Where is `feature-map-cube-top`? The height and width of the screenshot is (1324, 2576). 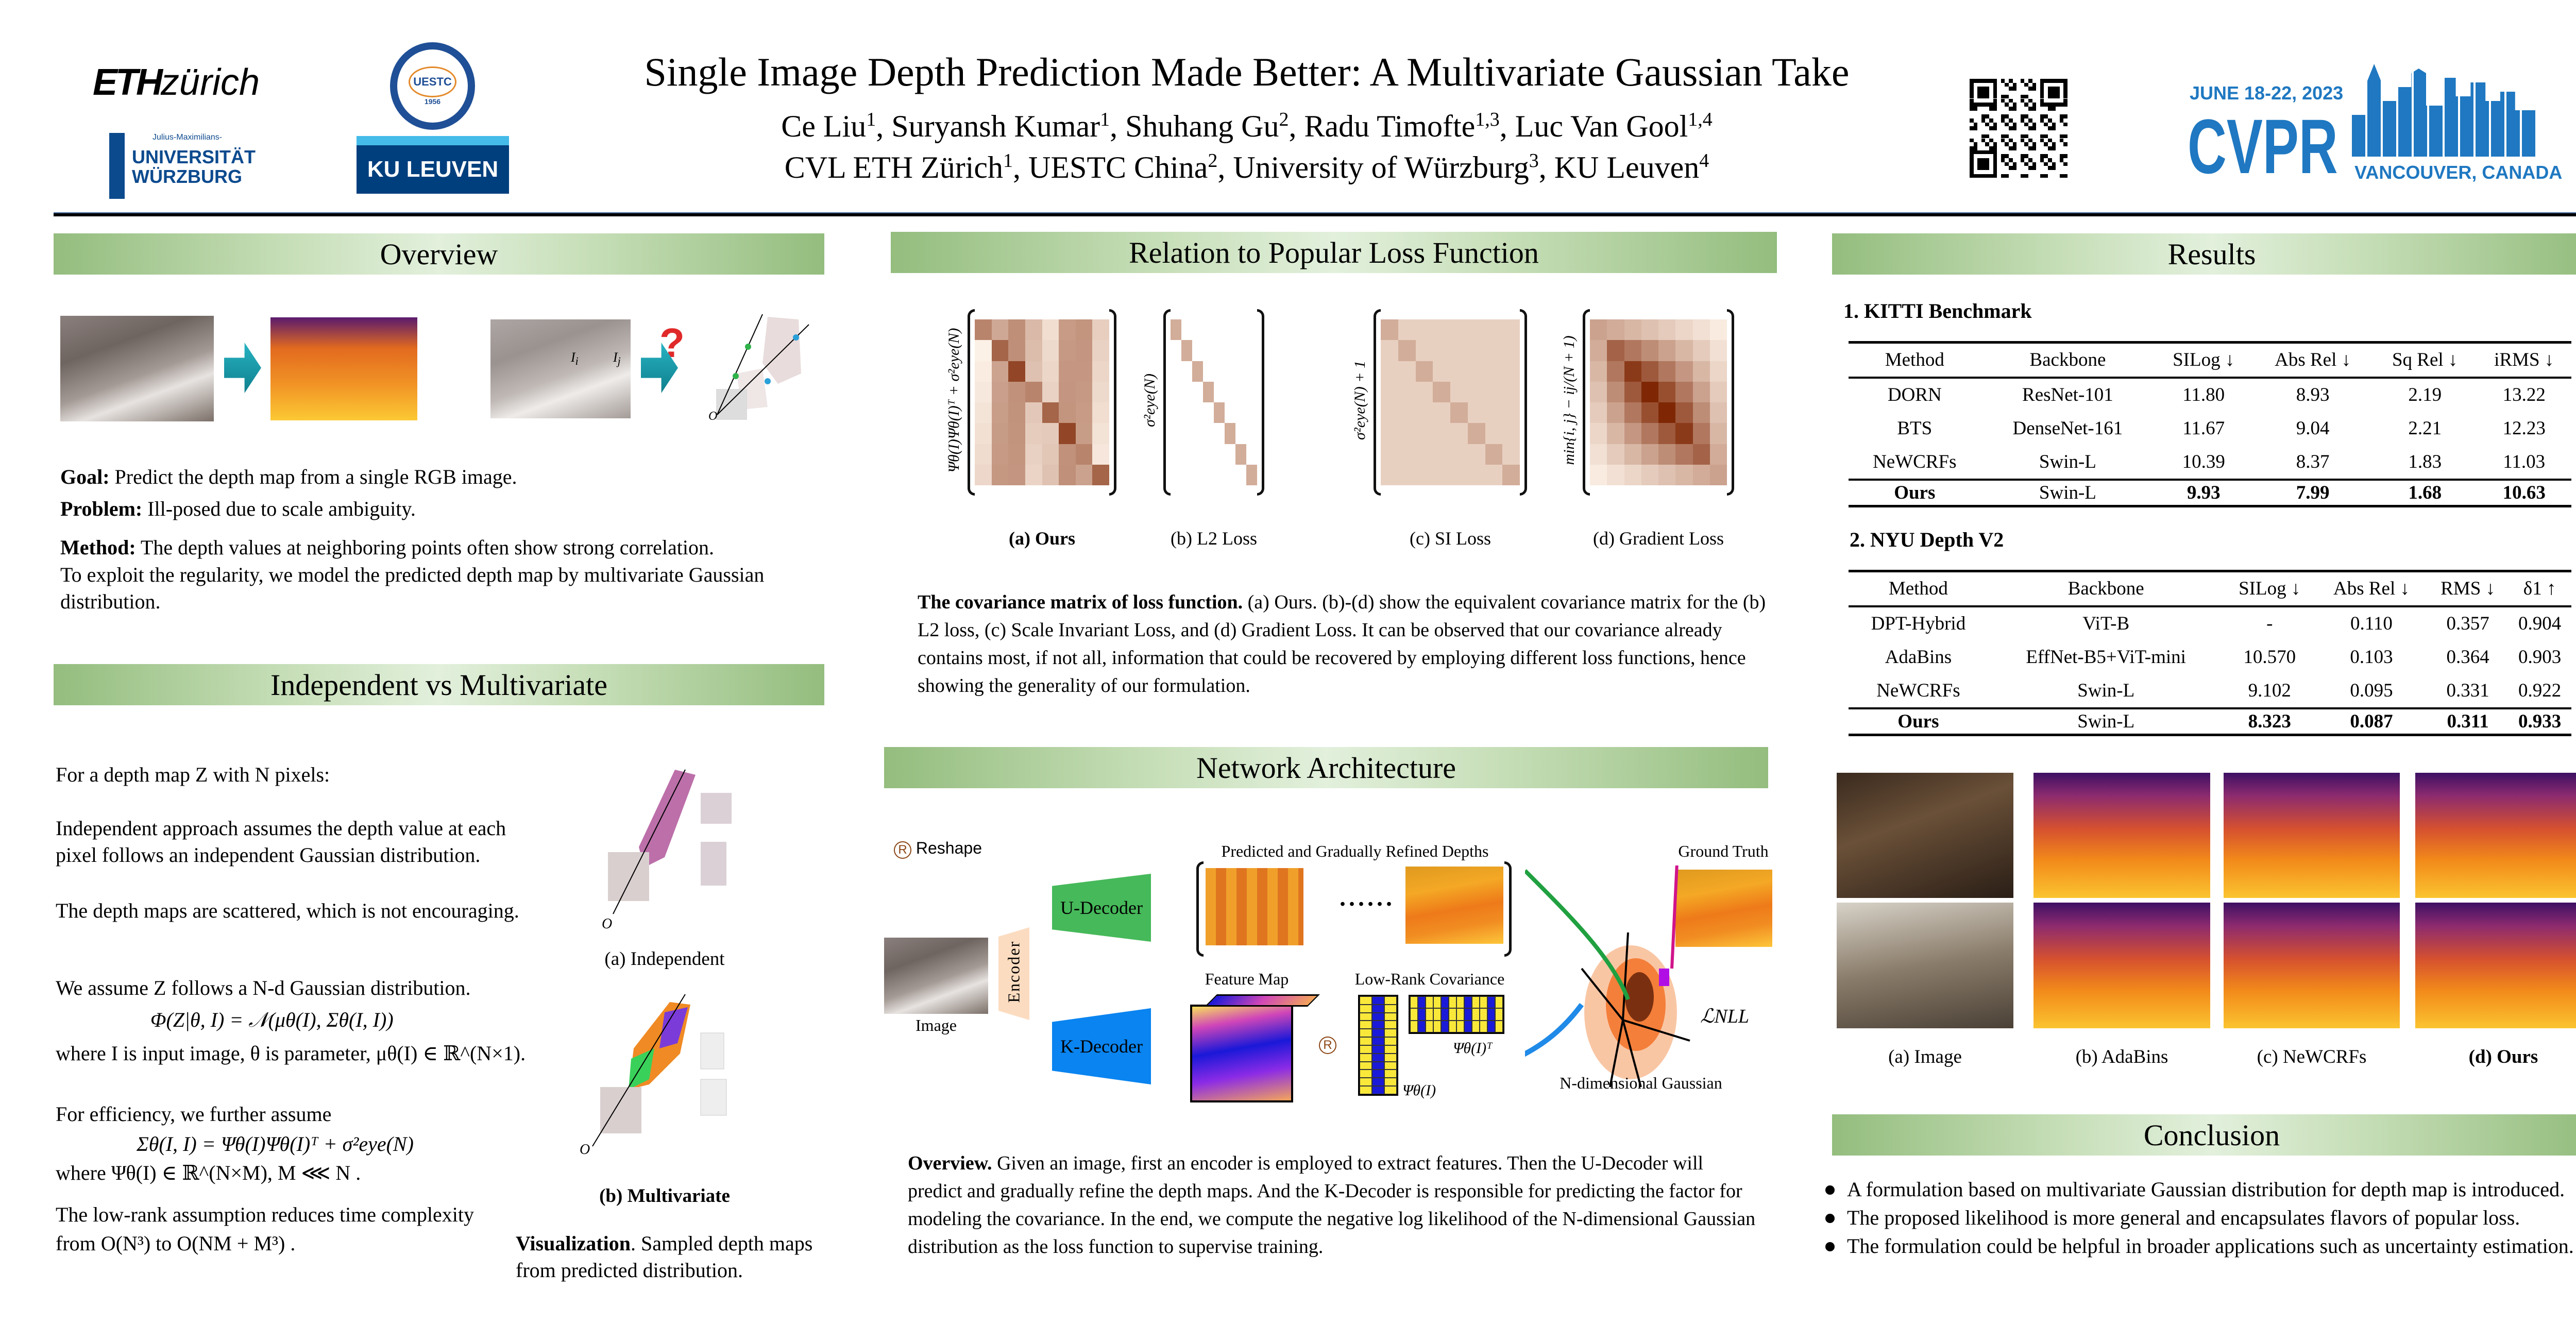
feature-map-cube-top is located at coordinates (1262, 1000).